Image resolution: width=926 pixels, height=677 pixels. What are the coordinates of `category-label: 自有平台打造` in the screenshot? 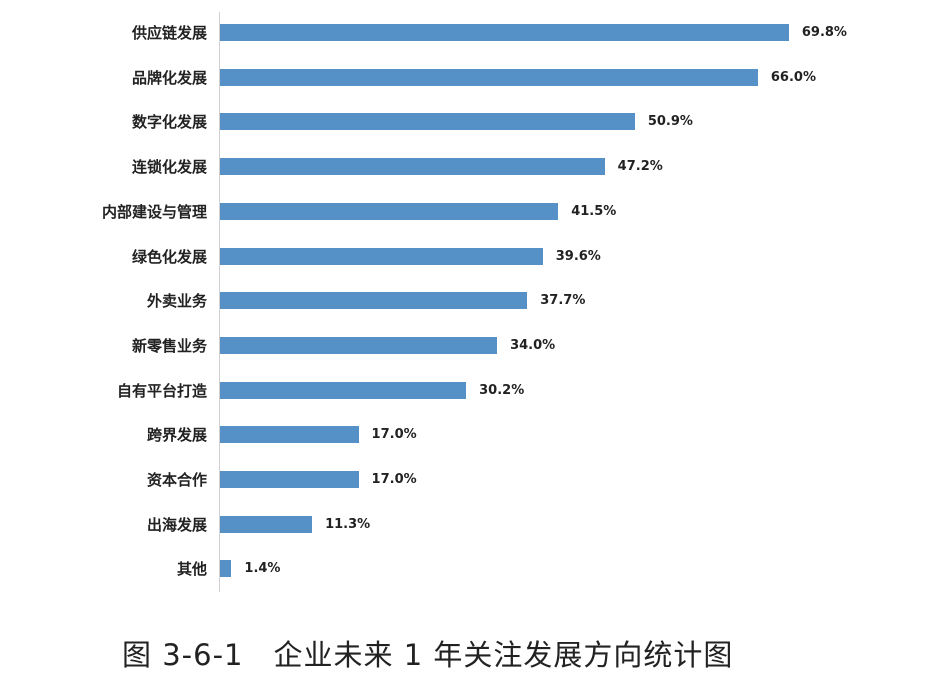 It's located at (161, 390).